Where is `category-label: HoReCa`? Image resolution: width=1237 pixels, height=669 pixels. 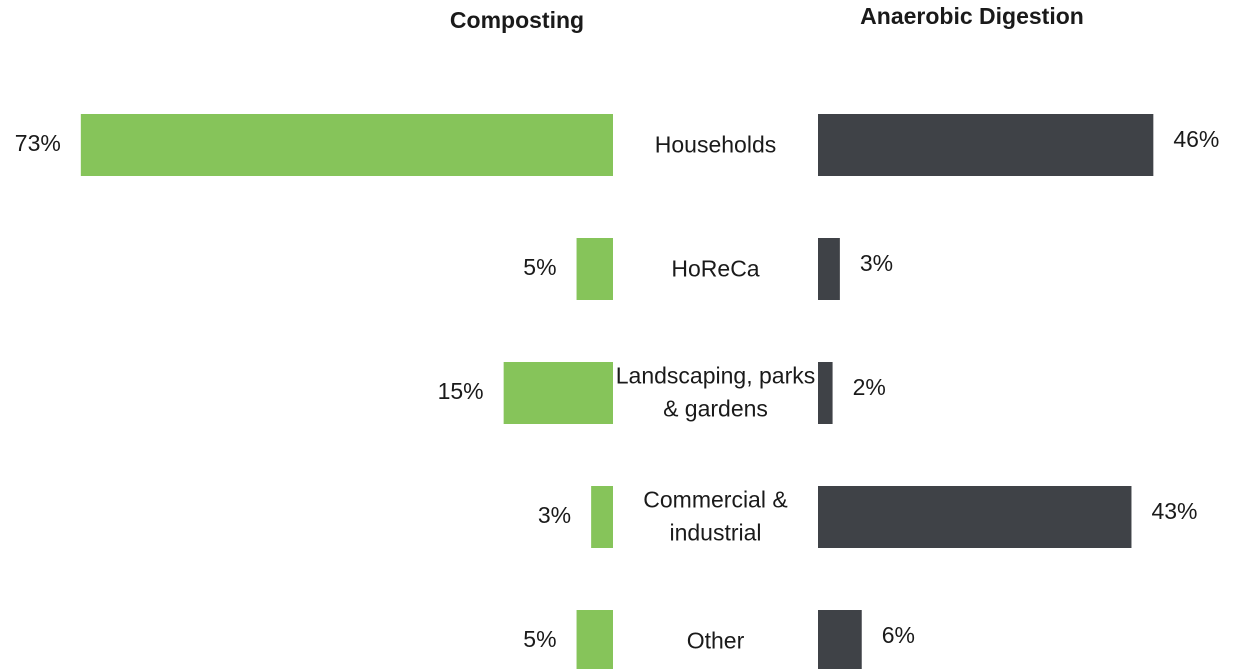 category-label: HoReCa is located at coordinates (715, 268).